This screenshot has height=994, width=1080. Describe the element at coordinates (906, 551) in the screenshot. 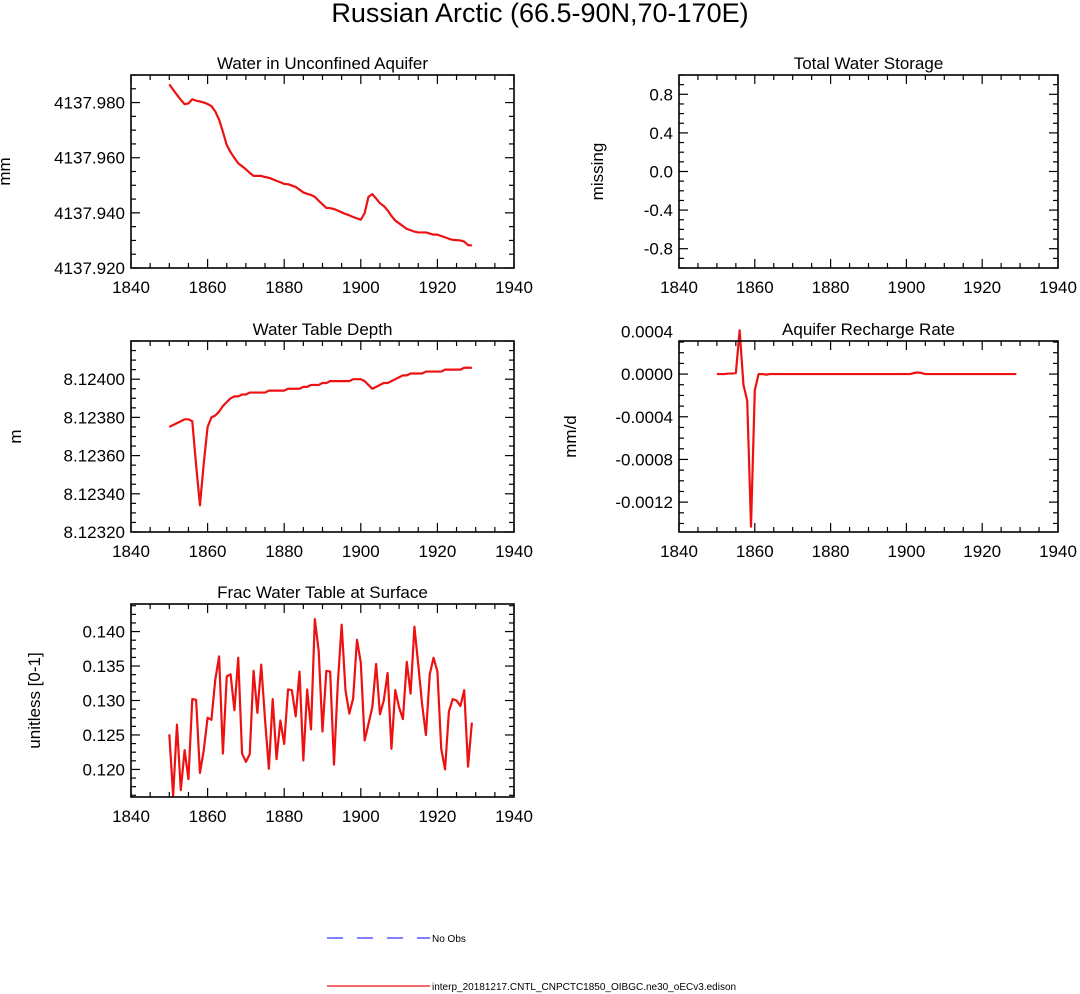

I see `chart-aquifer-recharge-xtick-label: 1900` at that location.